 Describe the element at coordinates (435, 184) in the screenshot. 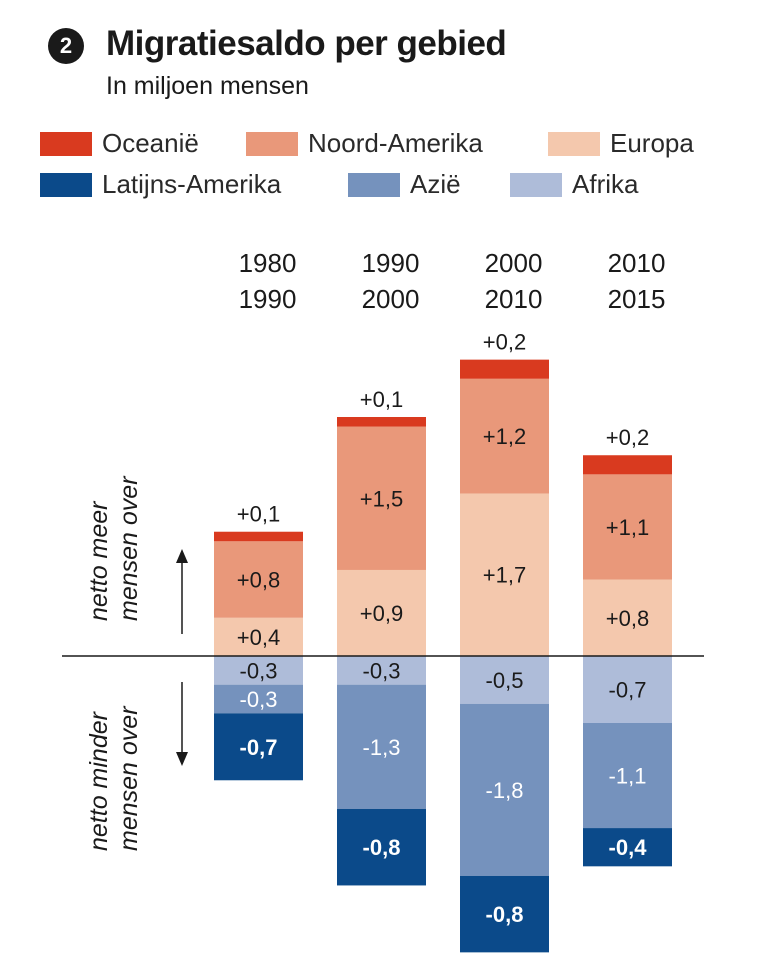

I see `legend-label-azie: Azië` at that location.